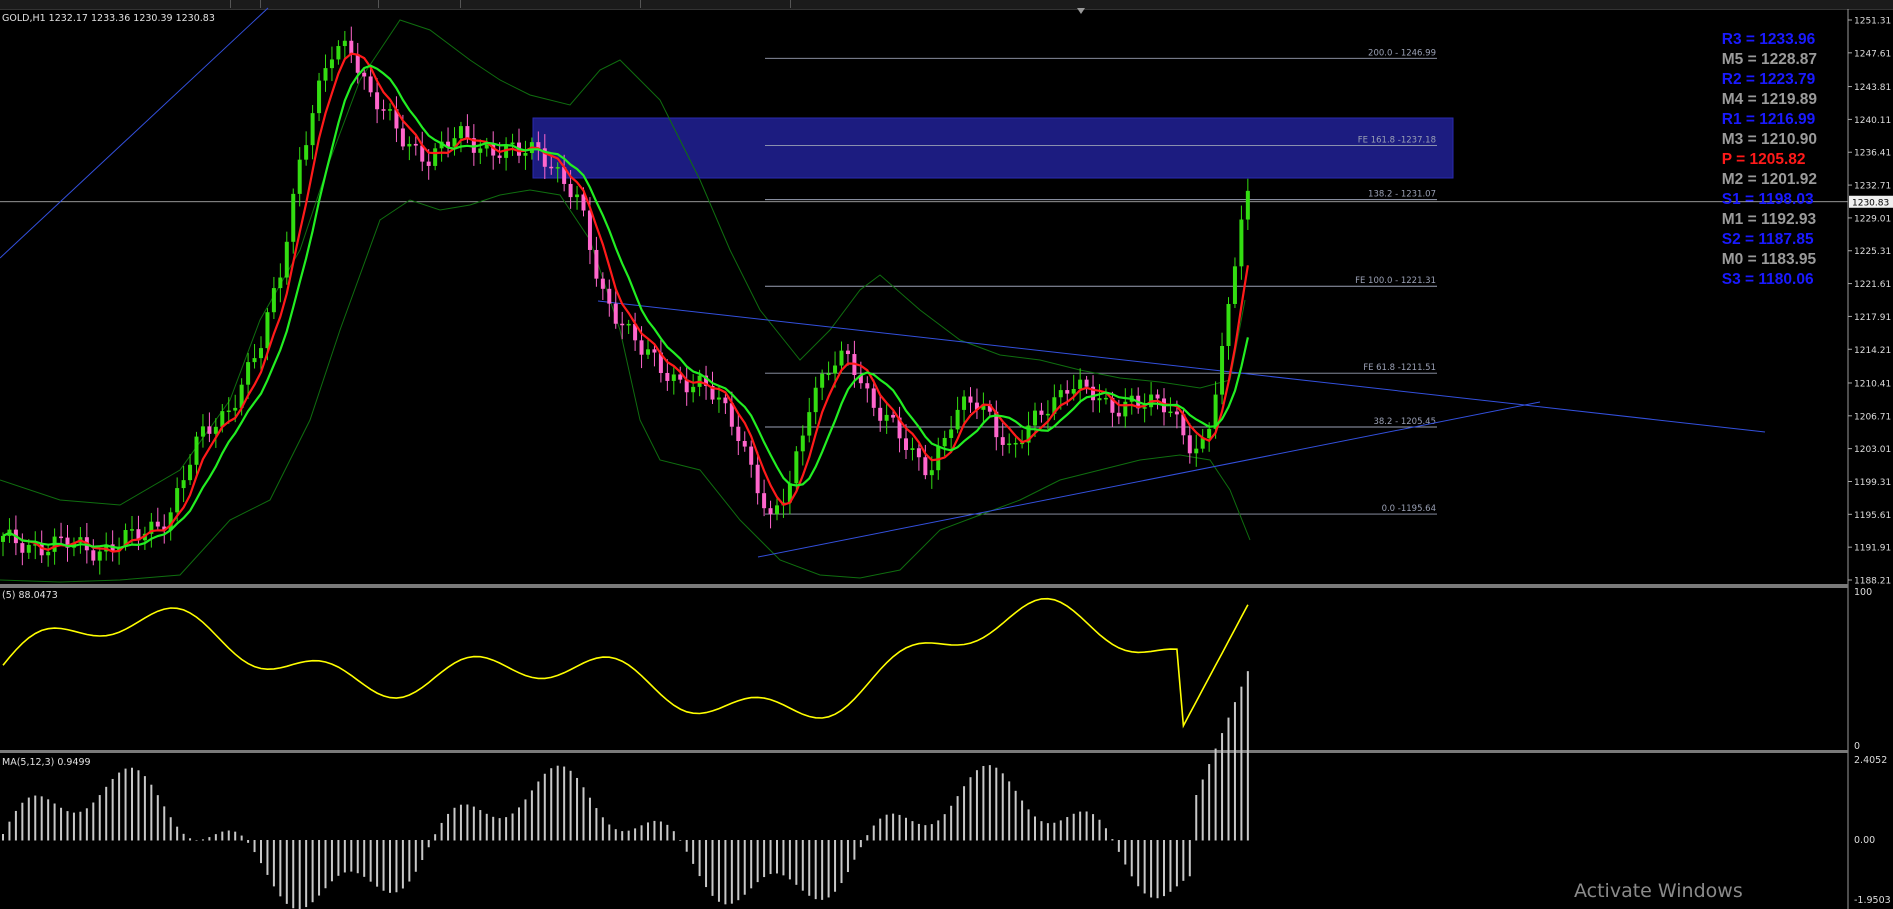 This screenshot has height=909, width=1893. What do you see at coordinates (1402, 195) in the screenshot?
I see `fib-level-label: 138.2 - 1231.07` at bounding box center [1402, 195].